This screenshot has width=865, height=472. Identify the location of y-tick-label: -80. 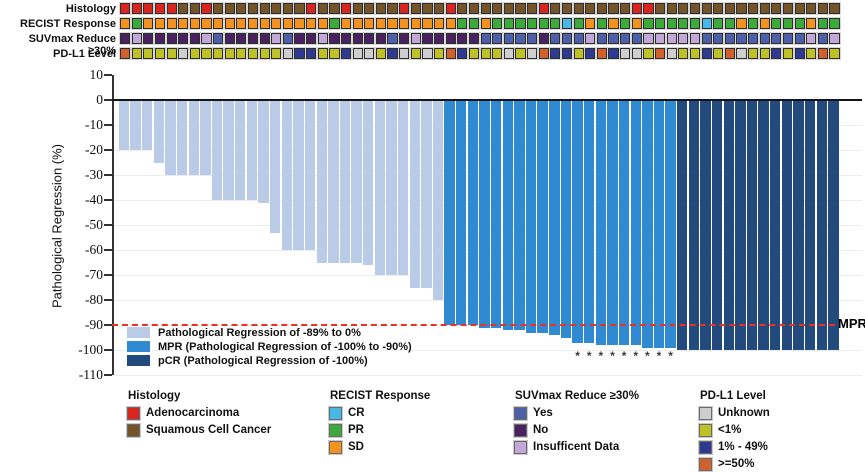
(94, 299).